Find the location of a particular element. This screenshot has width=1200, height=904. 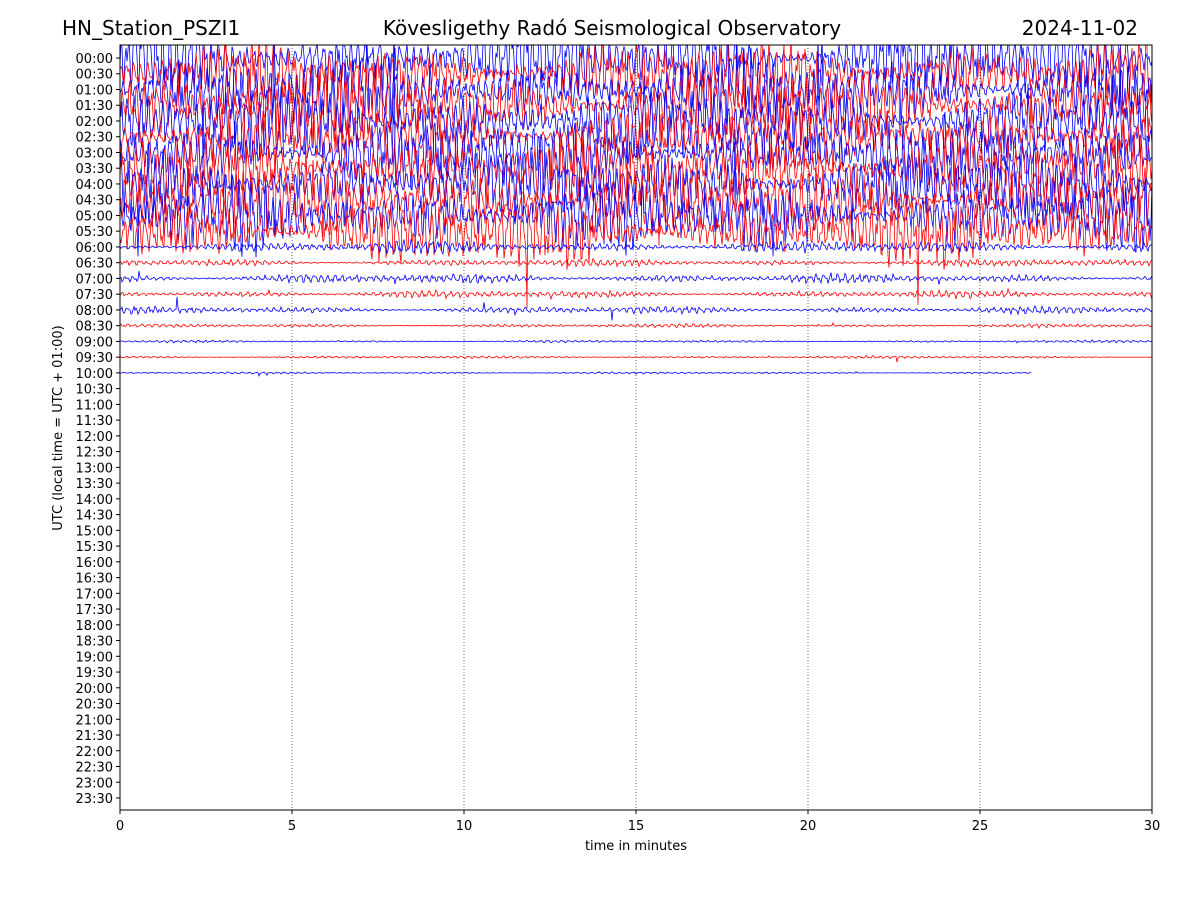

y-tick-label: 11:30 is located at coordinates (94, 421).